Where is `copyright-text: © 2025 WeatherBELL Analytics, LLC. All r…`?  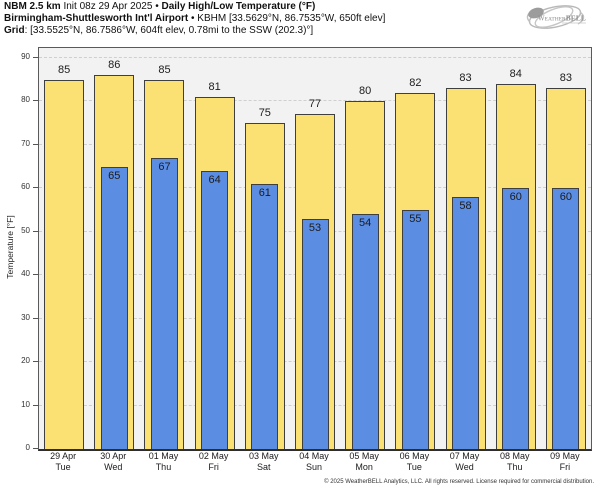 copyright-text: © 2025 WeatherBELL Analytics, LLC. All r… is located at coordinates (459, 482).